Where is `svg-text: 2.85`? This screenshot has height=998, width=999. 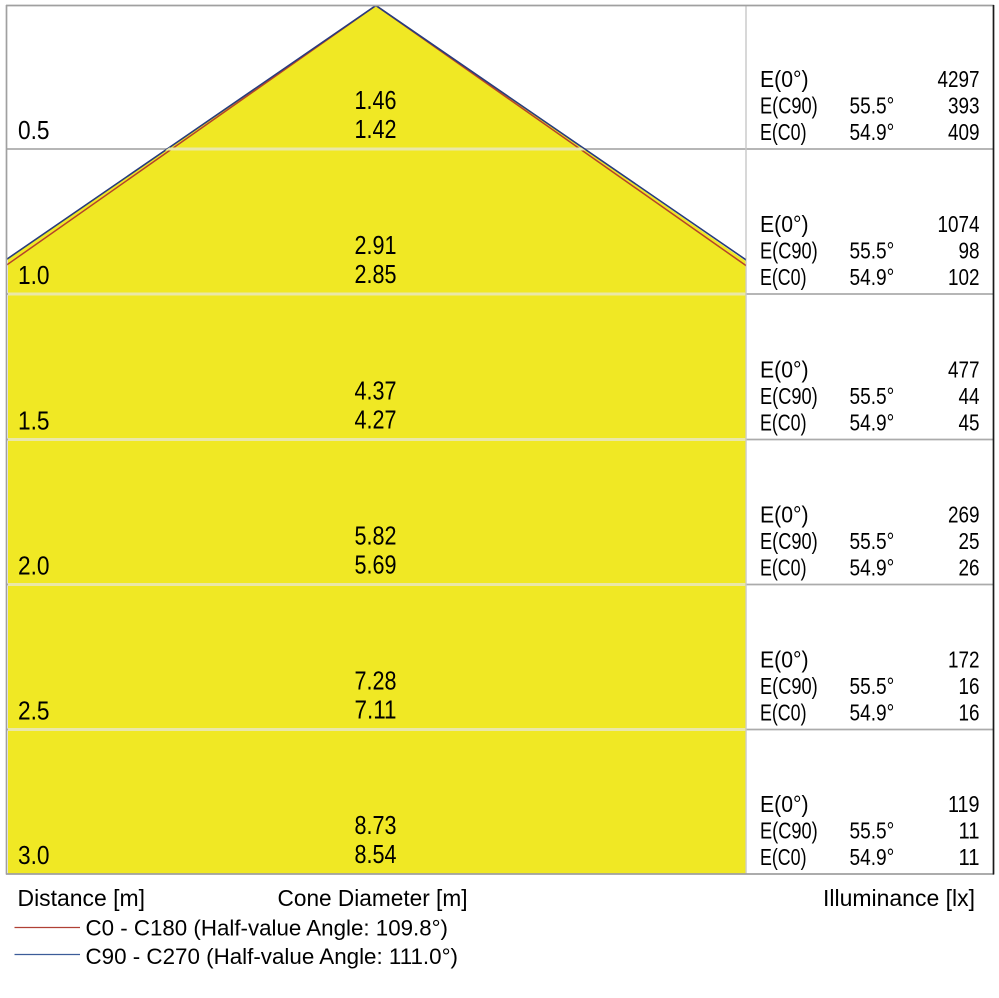
svg-text: 2.85 is located at coordinates (376, 275).